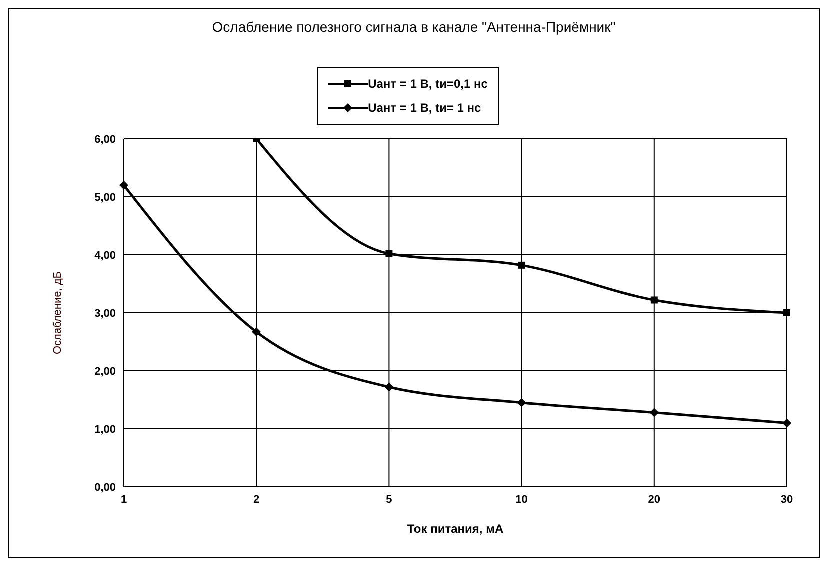 The height and width of the screenshot is (566, 828). I want to click on x-tick-label: 1, so click(124, 500).